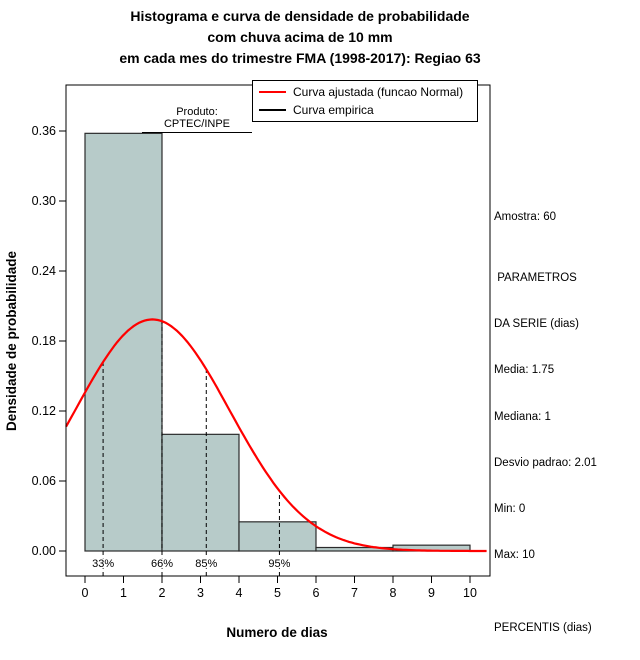 The image size is (640, 660). What do you see at coordinates (277, 593) in the screenshot?
I see `x-tick-label: 5` at bounding box center [277, 593].